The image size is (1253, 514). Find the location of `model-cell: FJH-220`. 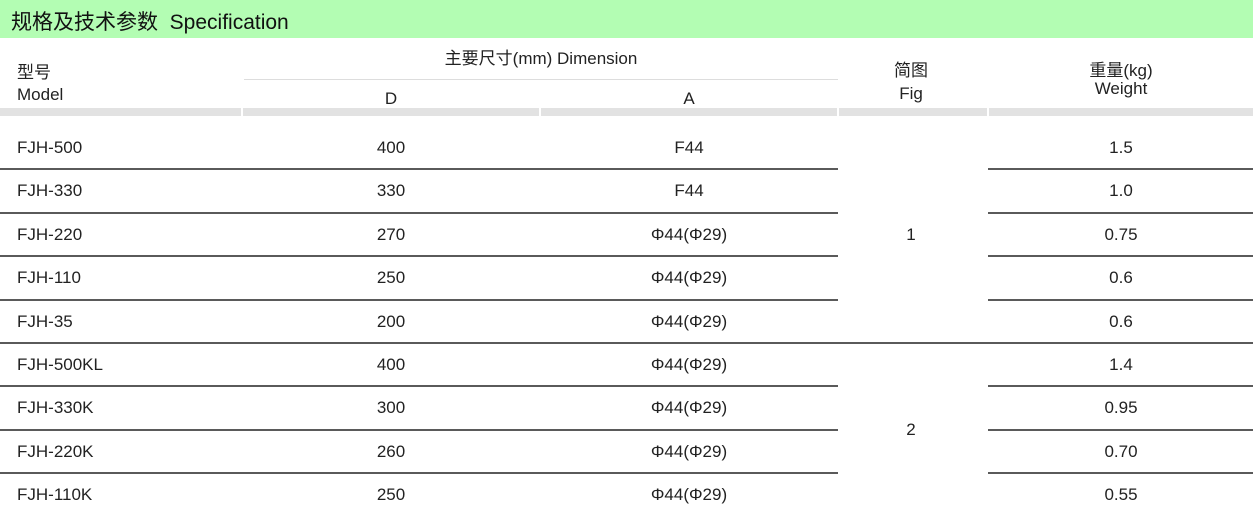

model-cell: FJH-220 is located at coordinates (50, 234).